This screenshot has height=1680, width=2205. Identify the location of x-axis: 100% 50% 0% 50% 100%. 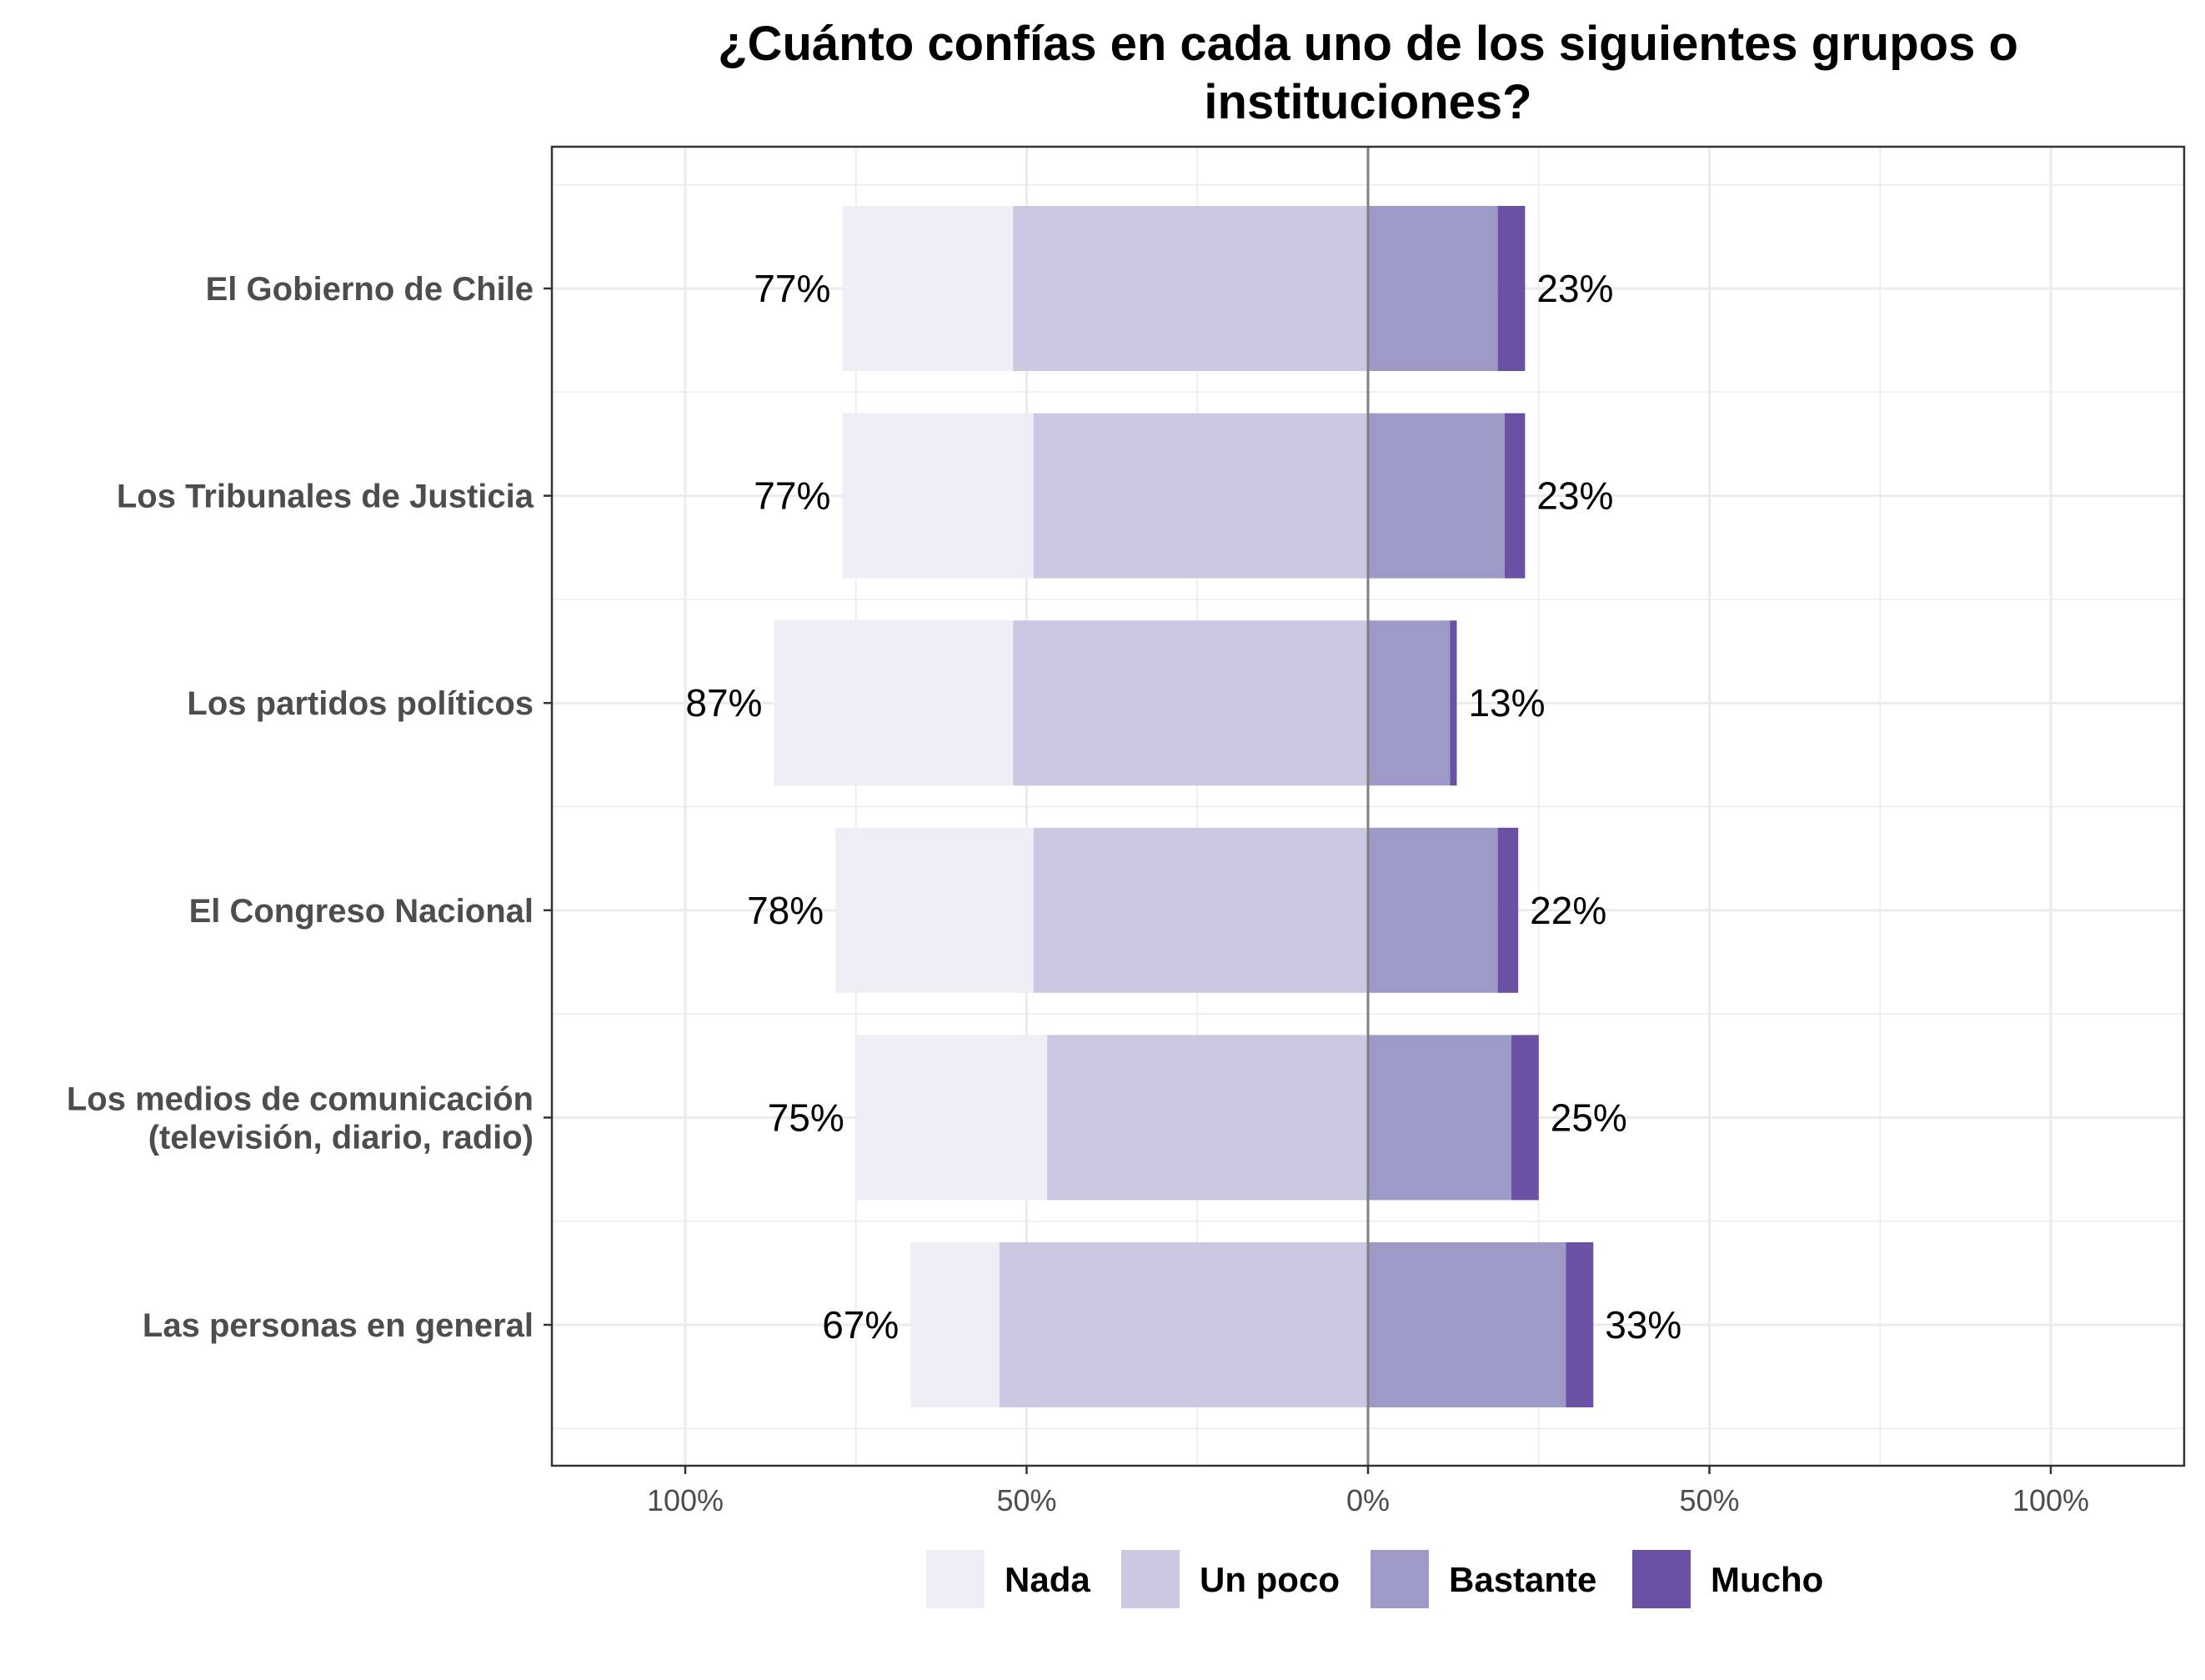
(1368, 1491).